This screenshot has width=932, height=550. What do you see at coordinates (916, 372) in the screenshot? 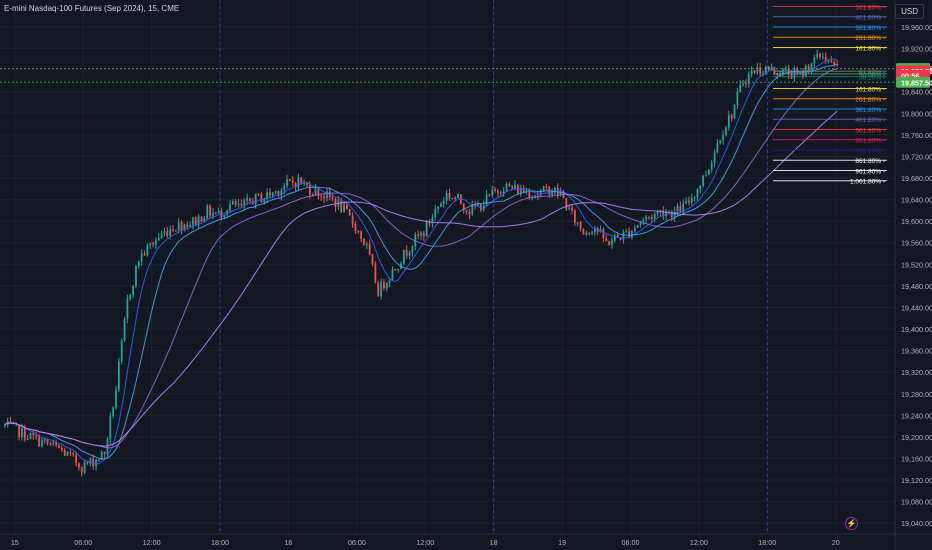
I see `y-tick-label: 19,320.00` at bounding box center [916, 372].